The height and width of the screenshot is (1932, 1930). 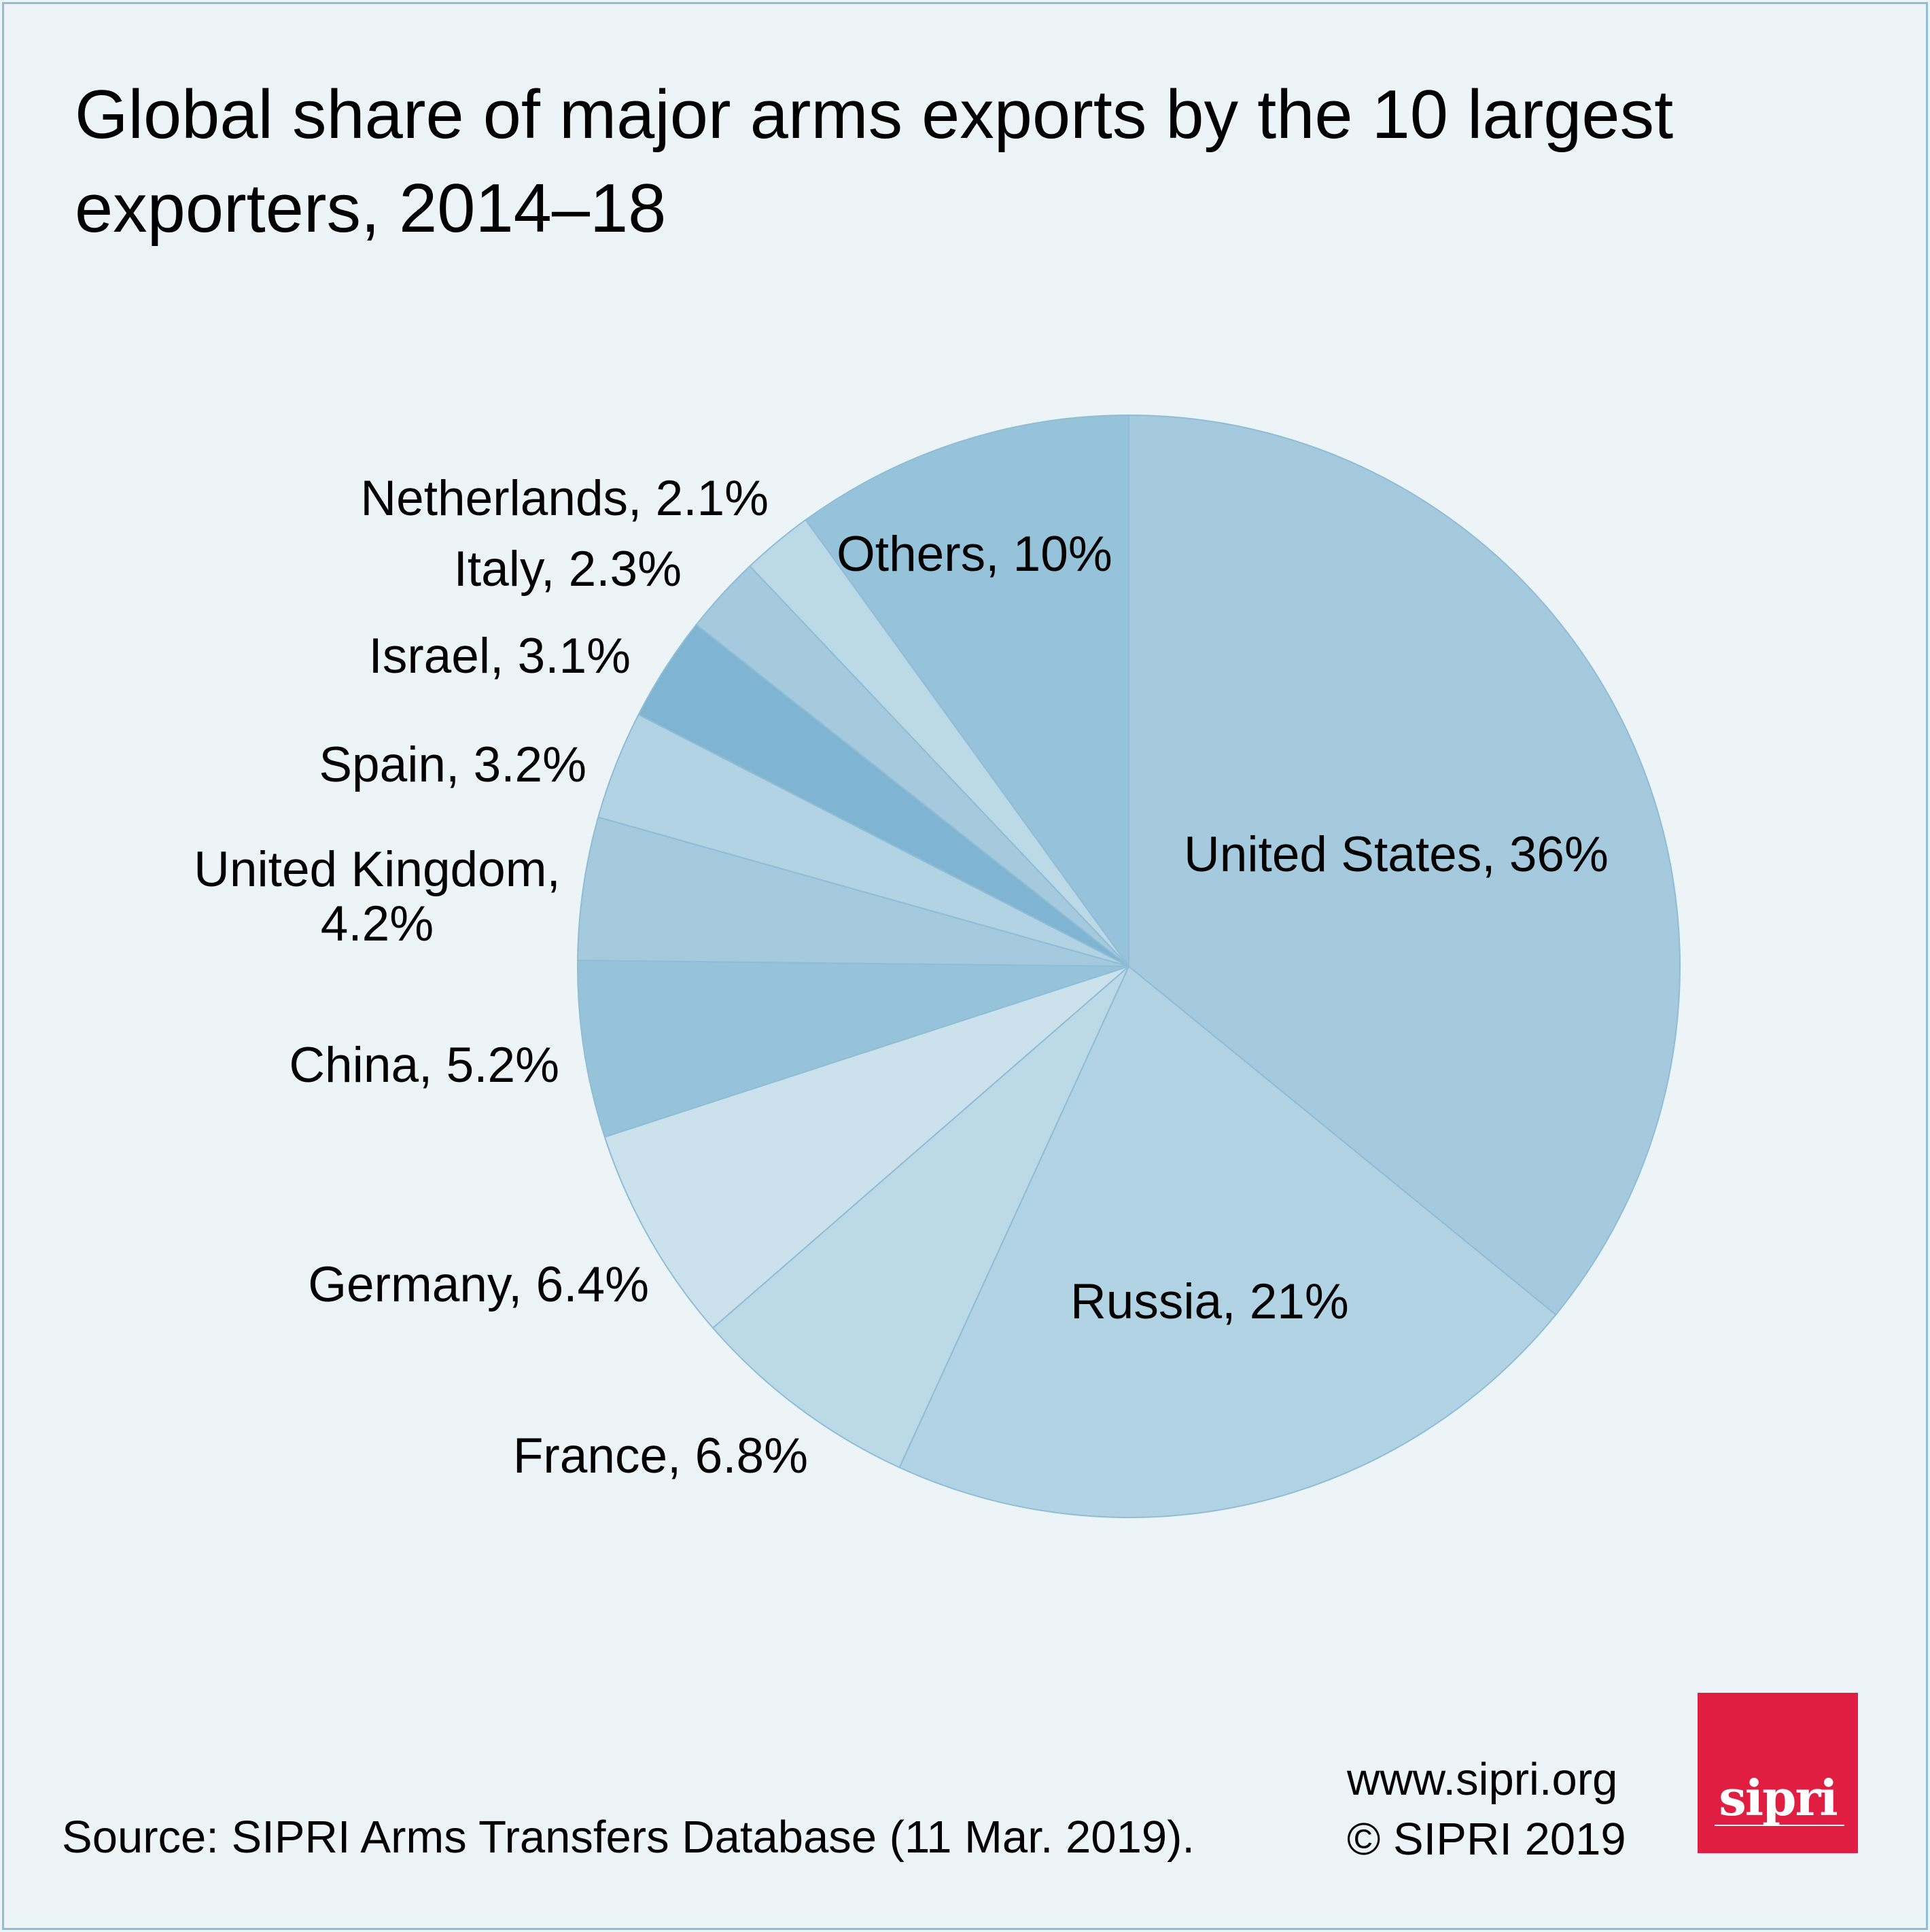 What do you see at coordinates (424, 1065) in the screenshot?
I see `slice-label-china: China, 5.2%` at bounding box center [424, 1065].